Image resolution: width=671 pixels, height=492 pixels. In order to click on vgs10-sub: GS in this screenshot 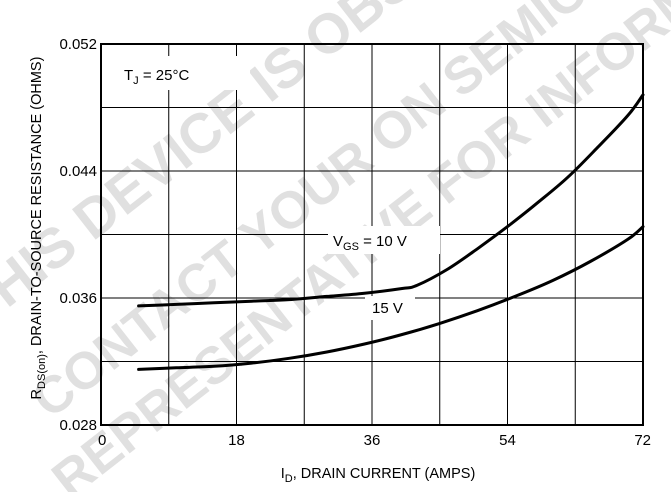, I will do `click(351, 247)`.